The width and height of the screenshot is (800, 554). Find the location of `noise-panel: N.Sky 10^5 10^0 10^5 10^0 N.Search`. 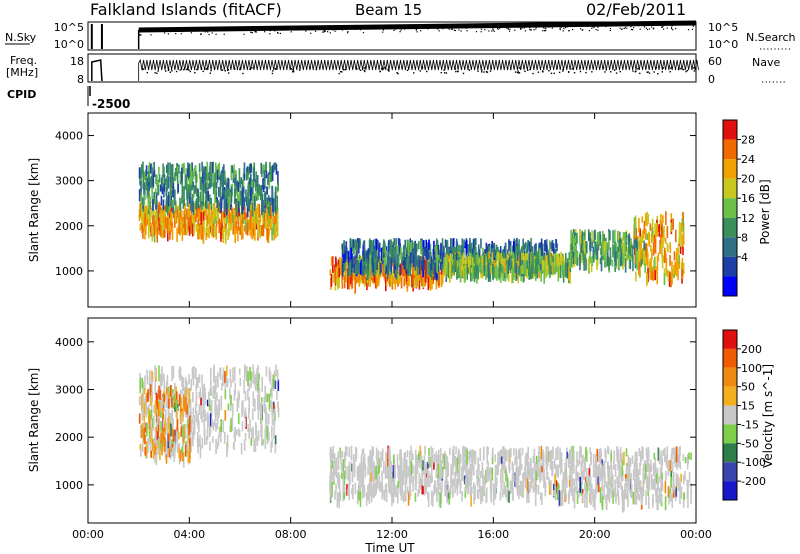

noise-panel: N.Sky 10^5 10^0 10^5 10^0 N.Search is located at coordinates (400, 35).